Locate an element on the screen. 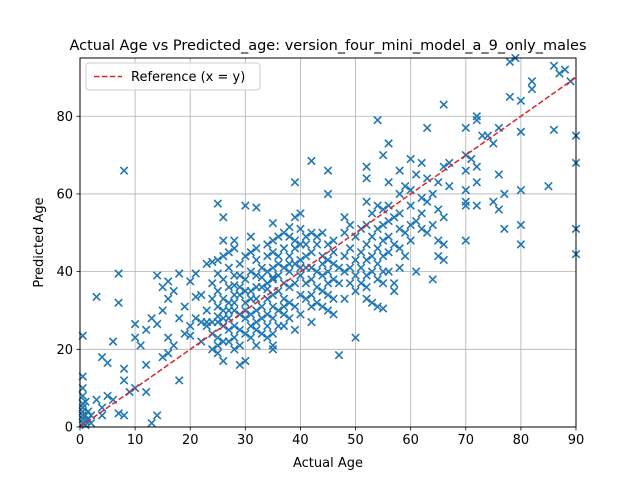 The width and height of the screenshot is (640, 484). x-tick-label: 40 is located at coordinates (300, 440).